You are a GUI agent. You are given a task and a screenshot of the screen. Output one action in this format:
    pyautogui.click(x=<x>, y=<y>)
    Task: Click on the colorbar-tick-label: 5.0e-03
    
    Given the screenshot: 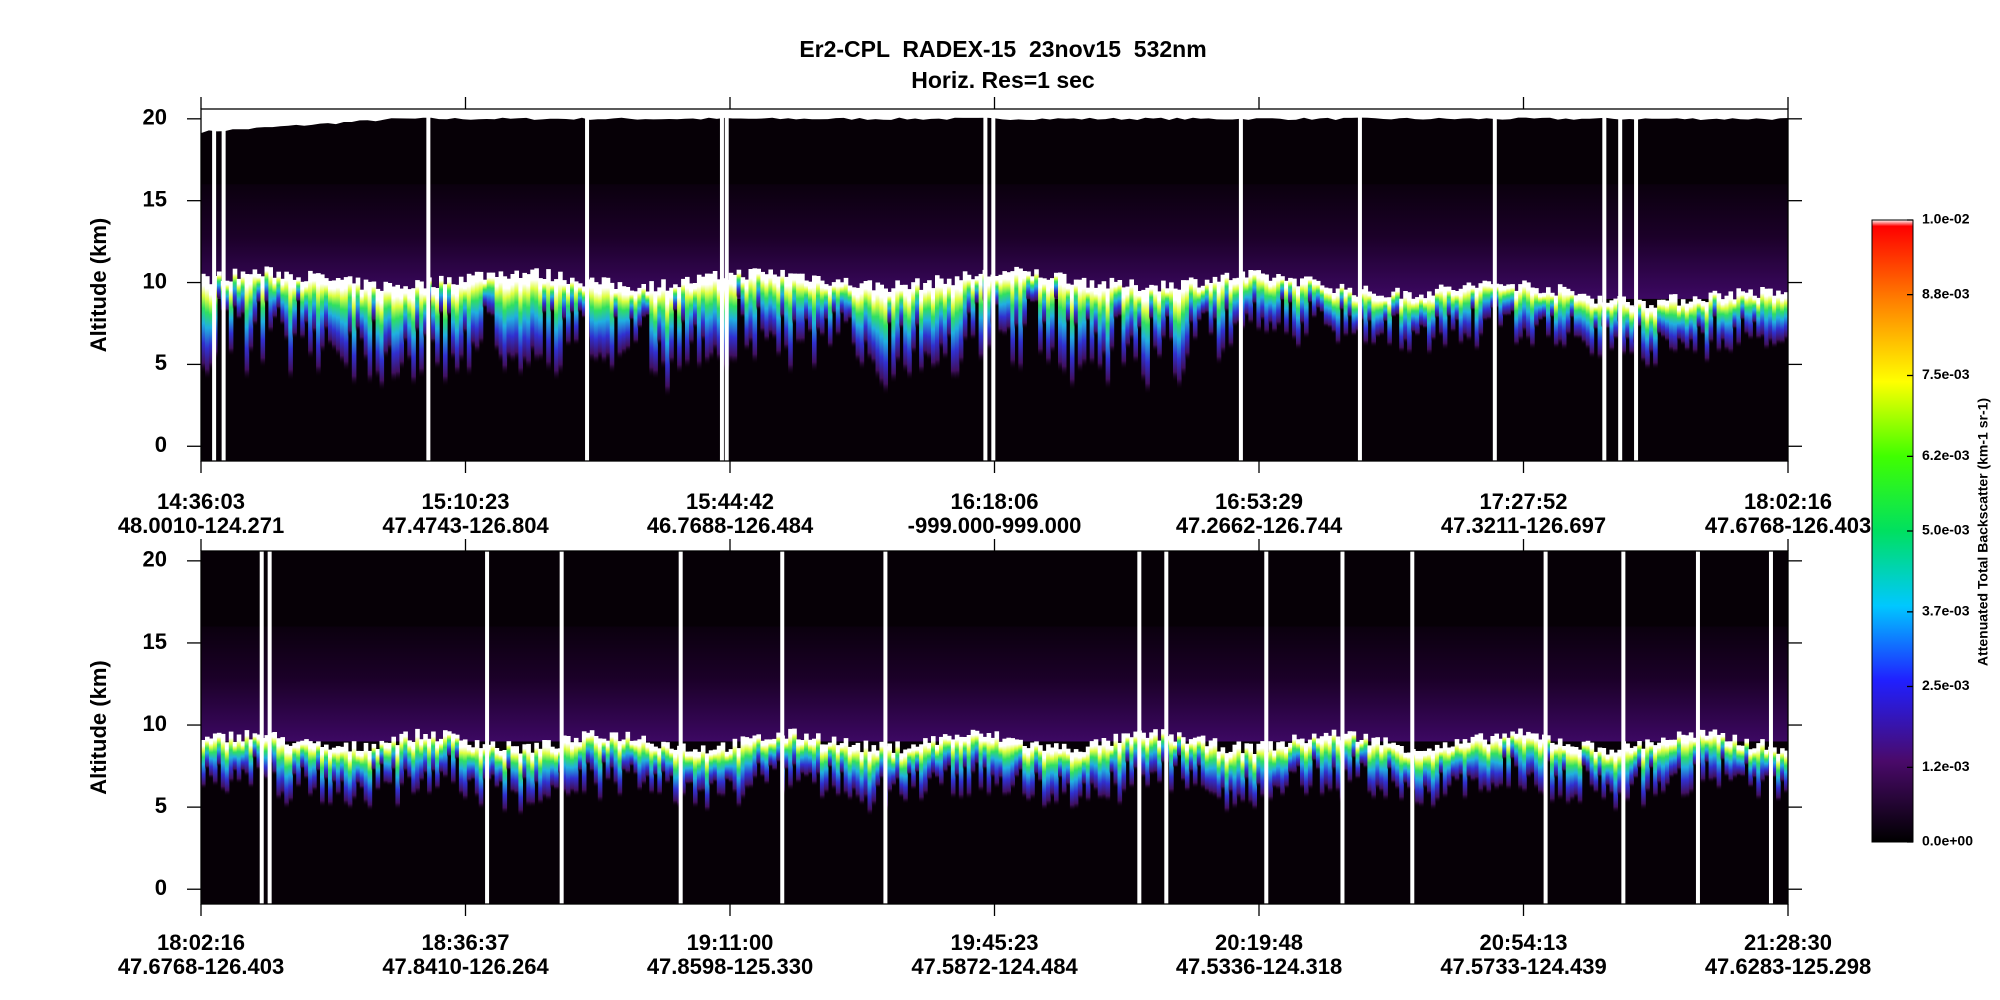 What is the action you would take?
    pyautogui.click(x=1946, y=530)
    